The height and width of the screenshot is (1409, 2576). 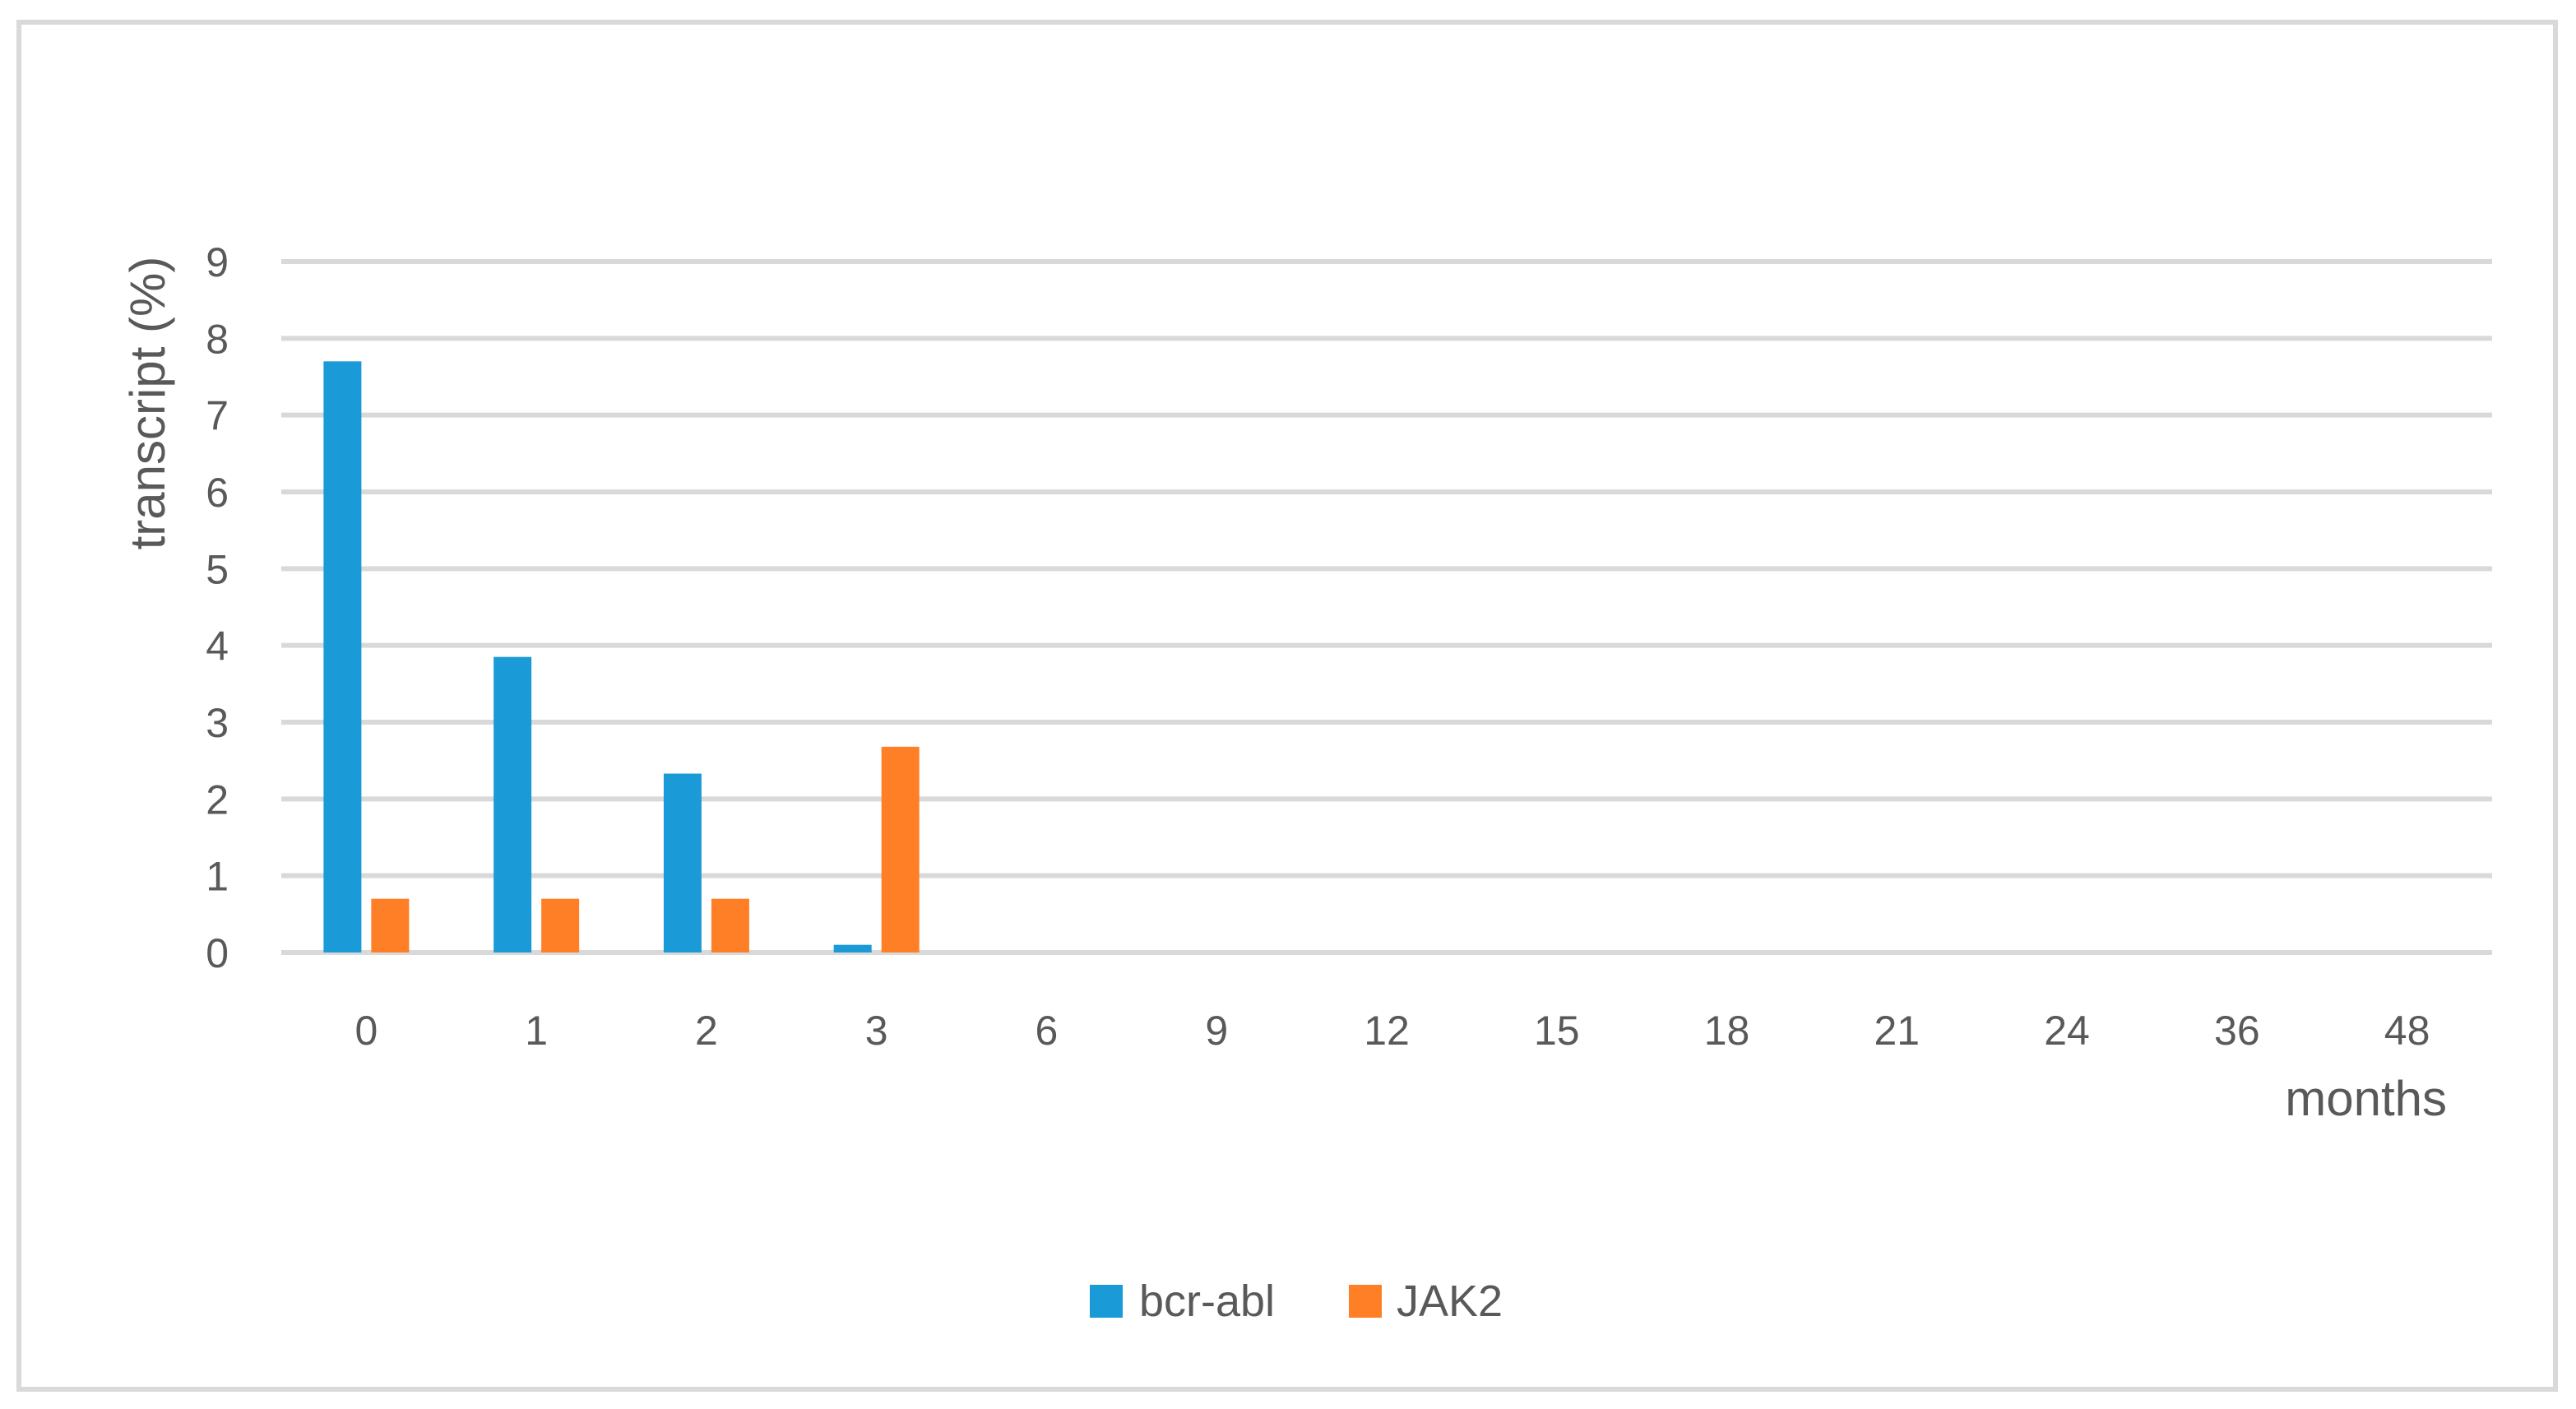 What do you see at coordinates (217, 646) in the screenshot?
I see `y-tick-label: 4` at bounding box center [217, 646].